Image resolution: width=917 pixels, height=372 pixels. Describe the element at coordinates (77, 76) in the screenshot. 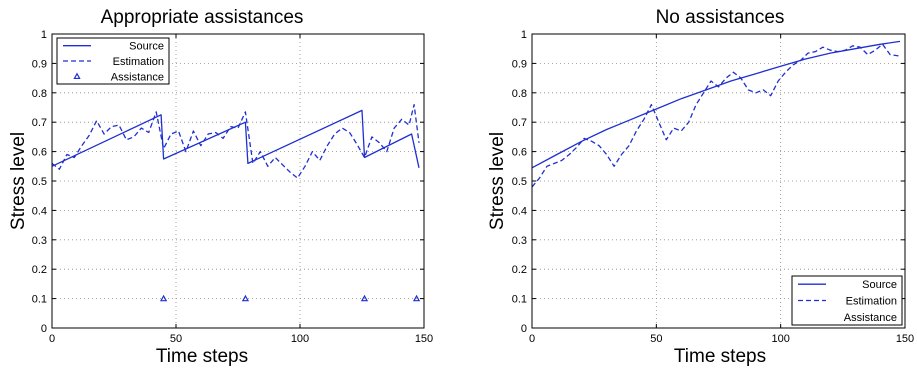

I see `legend-marker` at that location.